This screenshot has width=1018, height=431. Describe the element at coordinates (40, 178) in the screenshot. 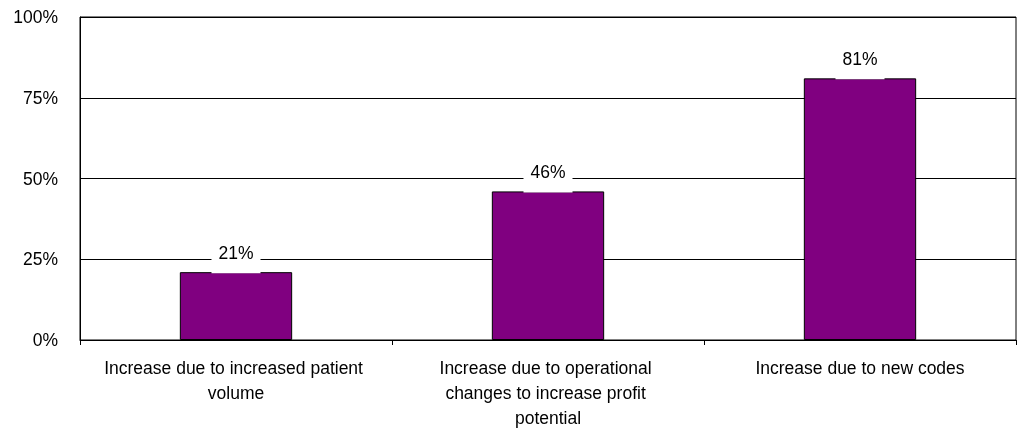

I see `y-tick-label: 50%` at that location.